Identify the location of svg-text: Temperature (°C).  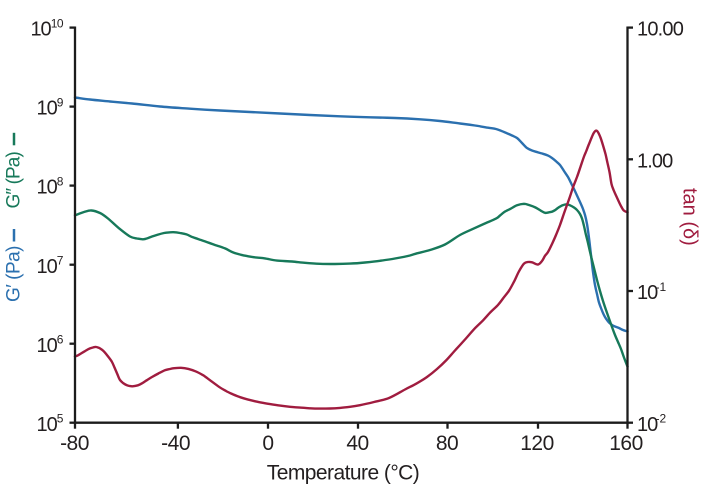
(343, 473).